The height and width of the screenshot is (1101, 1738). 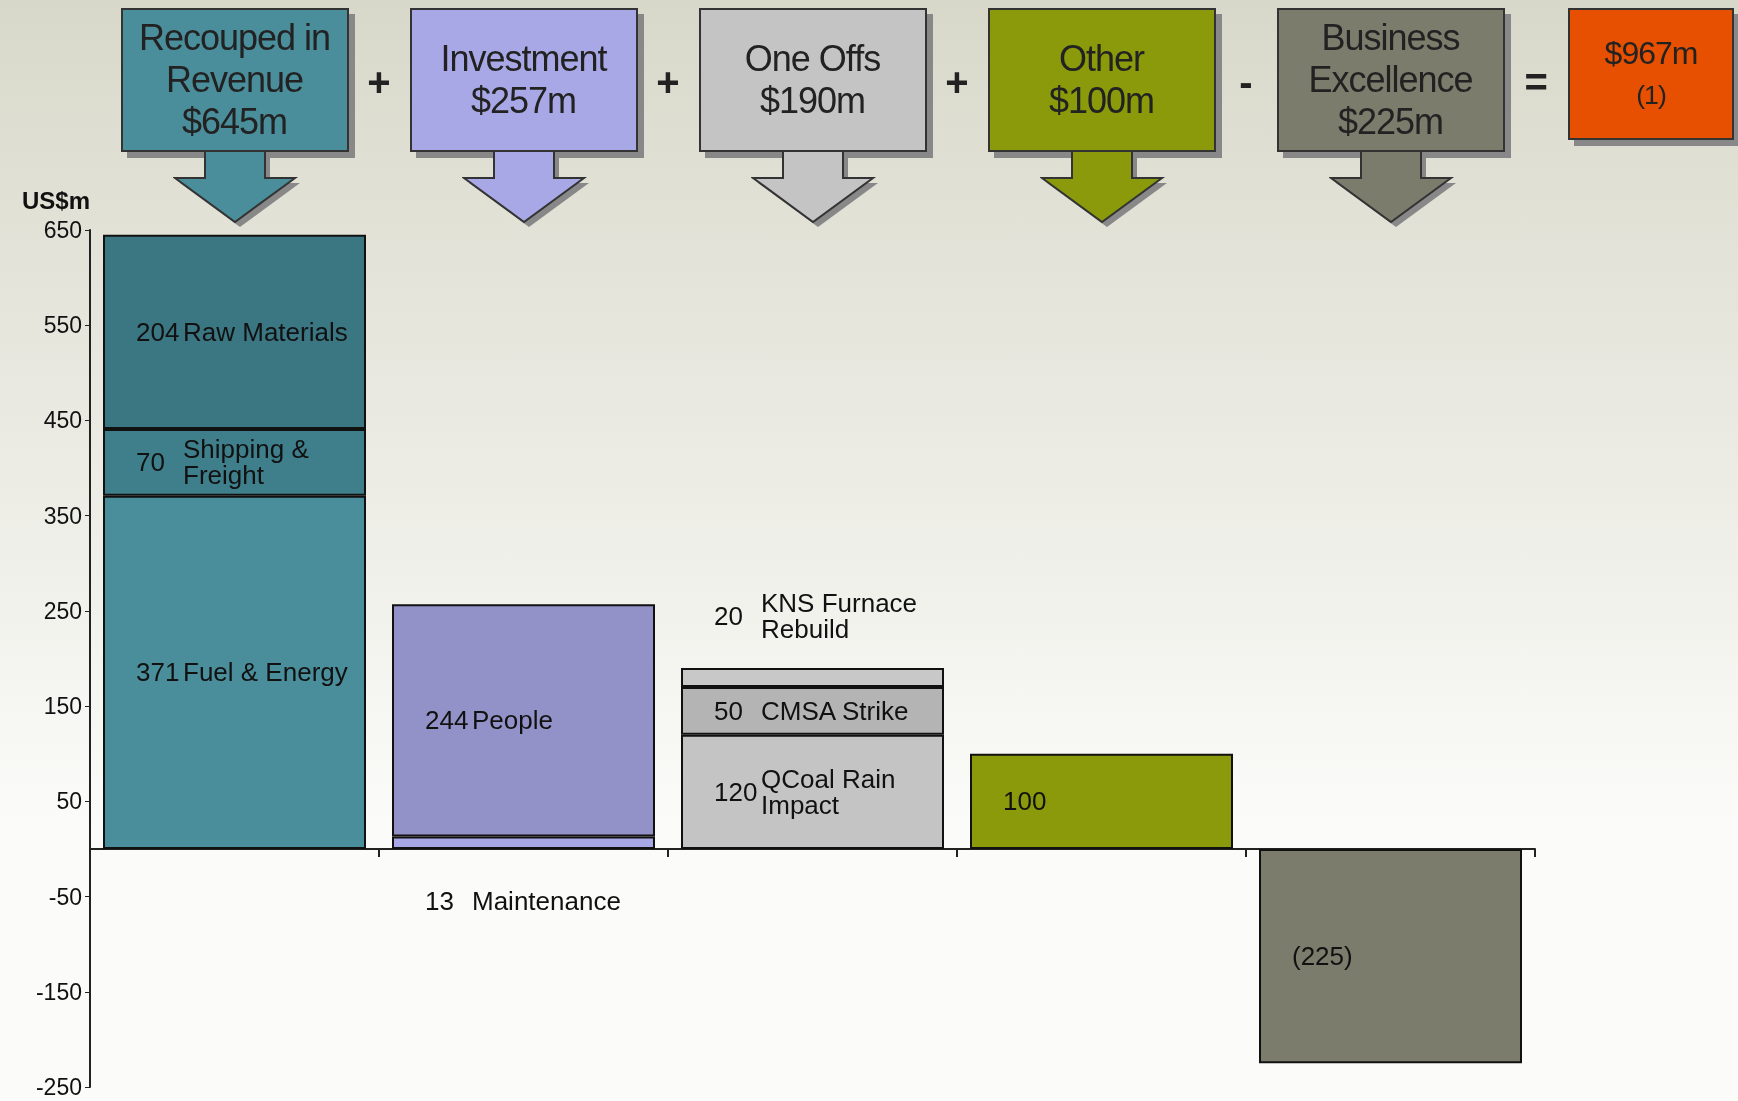 I want to click on data-label: 244, so click(x=447, y=720).